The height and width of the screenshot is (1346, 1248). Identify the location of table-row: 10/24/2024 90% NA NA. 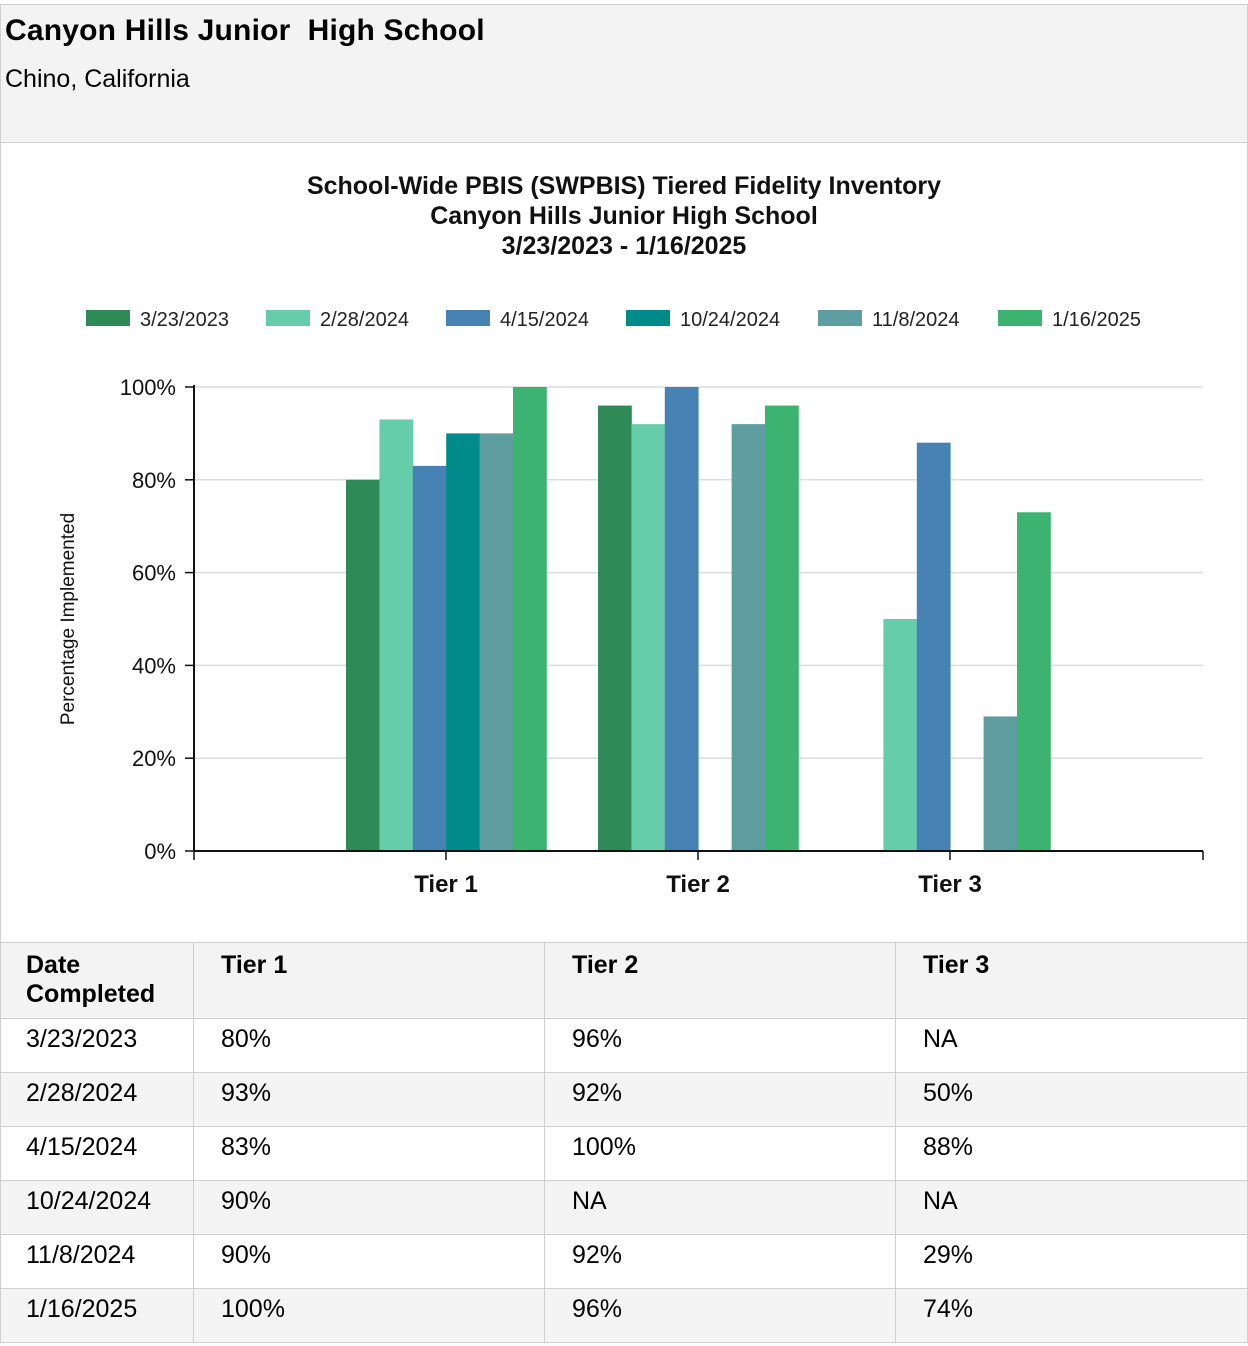
(624, 1207).